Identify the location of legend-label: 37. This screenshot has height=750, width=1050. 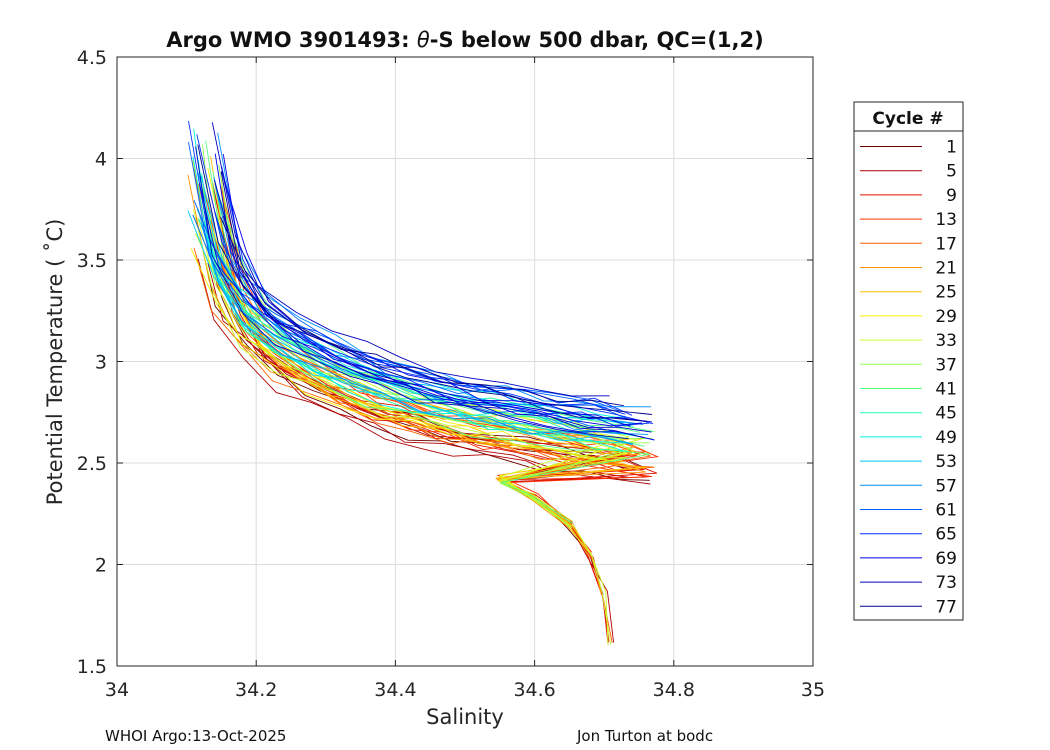
(946, 365).